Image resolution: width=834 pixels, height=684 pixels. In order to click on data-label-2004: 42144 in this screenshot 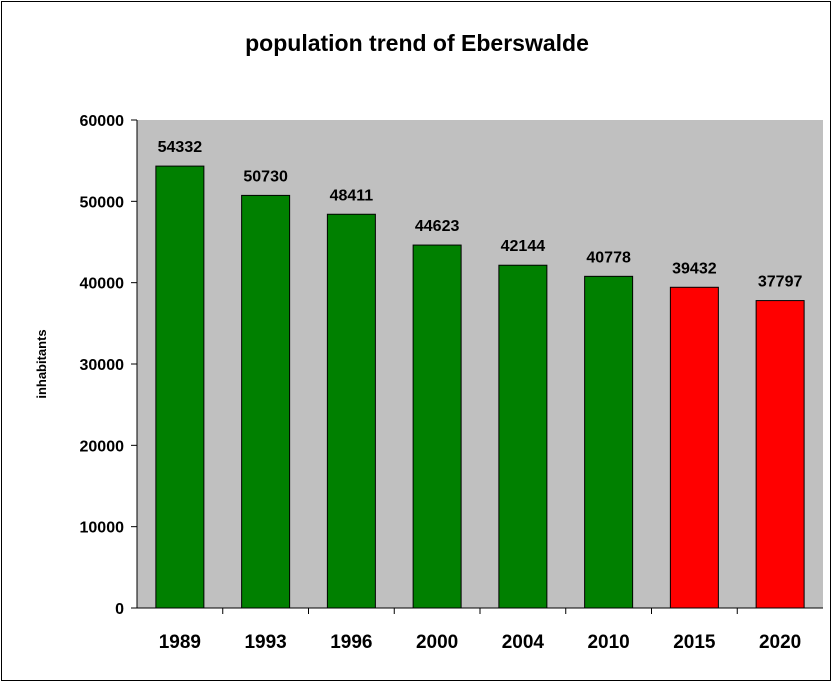, I will do `click(523, 246)`.